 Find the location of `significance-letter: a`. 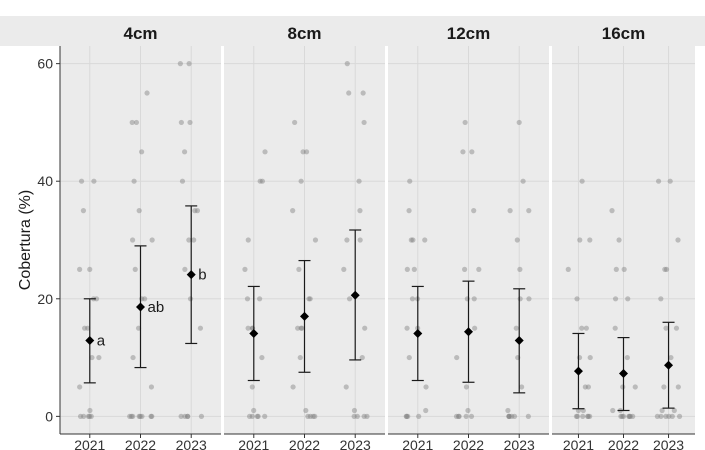

significance-letter: a is located at coordinates (101, 341).